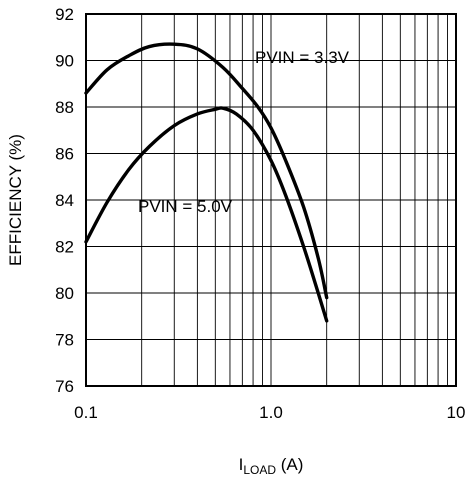  Describe the element at coordinates (64, 386) in the screenshot. I see `y-tick-label: 76` at that location.